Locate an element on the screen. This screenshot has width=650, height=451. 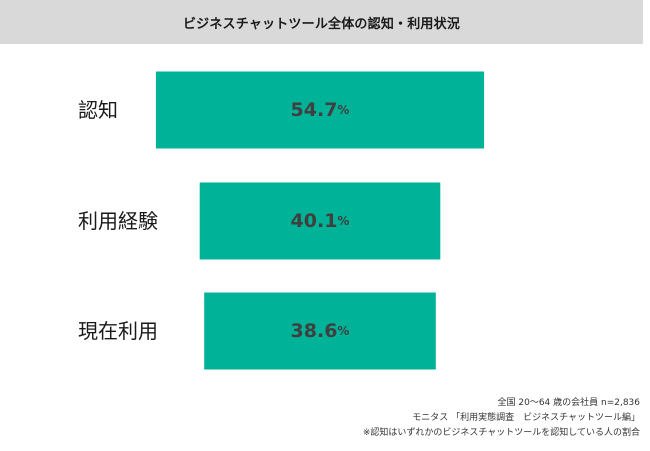
source-note: モニタス 「利用実態調査 ビジネスチャットツール編」 is located at coordinates (526, 418).